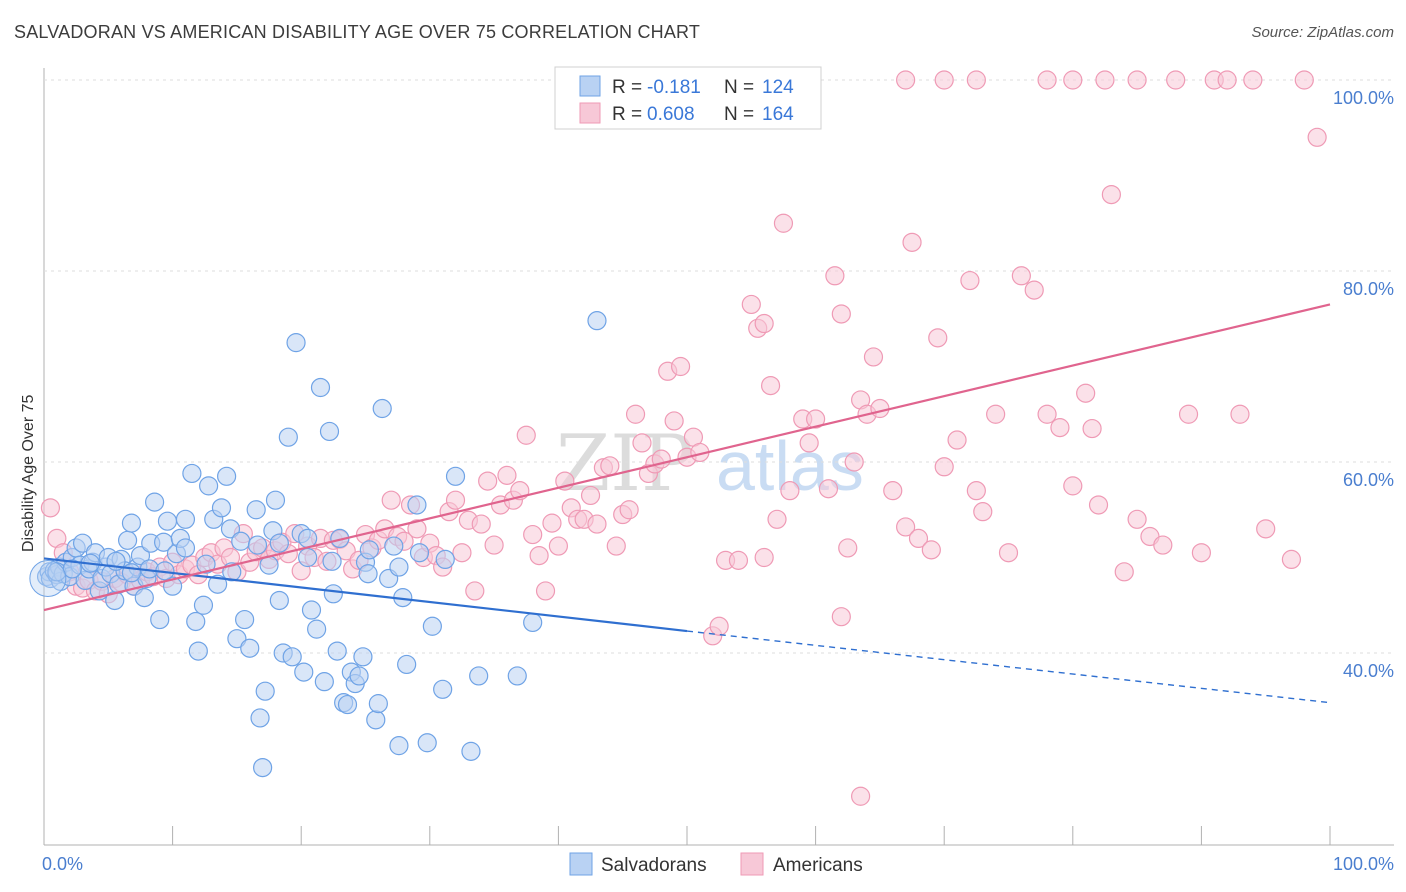 The image size is (1406, 892). Describe the element at coordinates (674, 87) in the screenshot. I see `legend-r-value-salvadorans: -0.181` at that location.